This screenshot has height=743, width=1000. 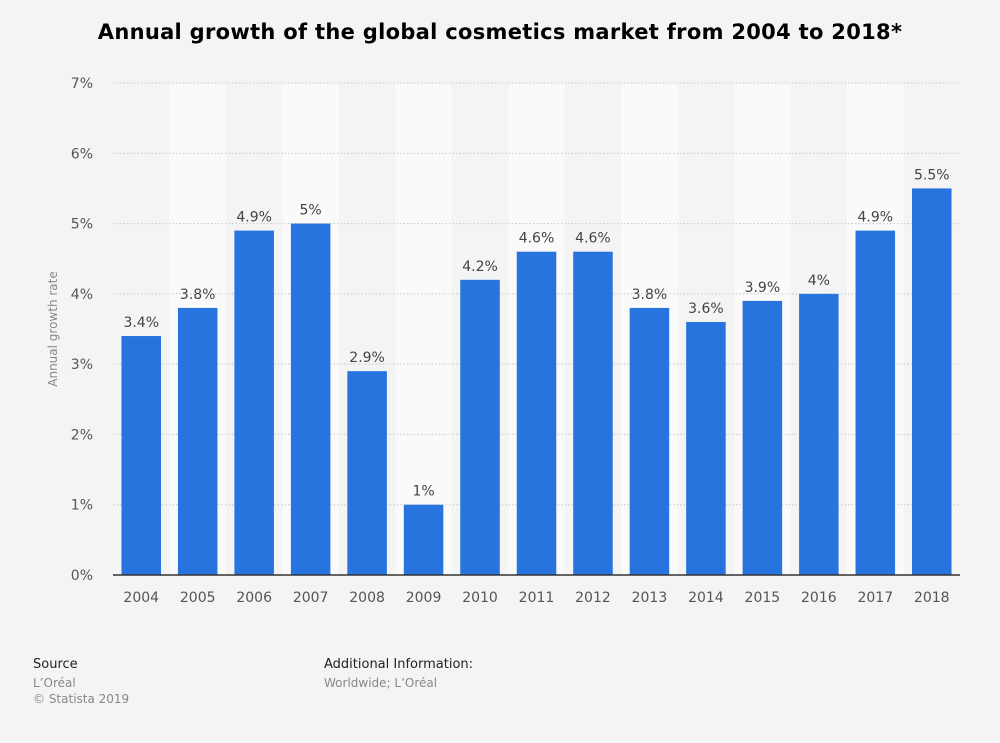 I want to click on y-tick-label: 4%, so click(x=82, y=295).